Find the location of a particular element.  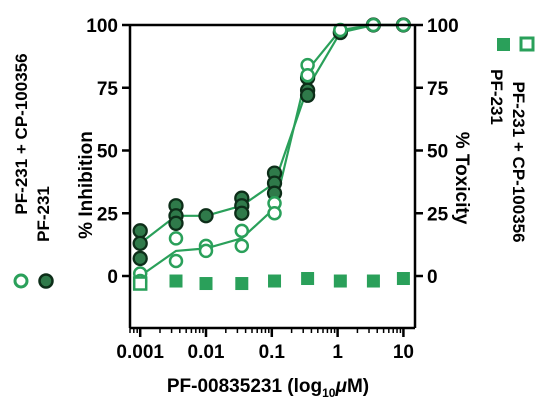

legend-label-right-single: PF-231 is located at coordinates (496, 97).